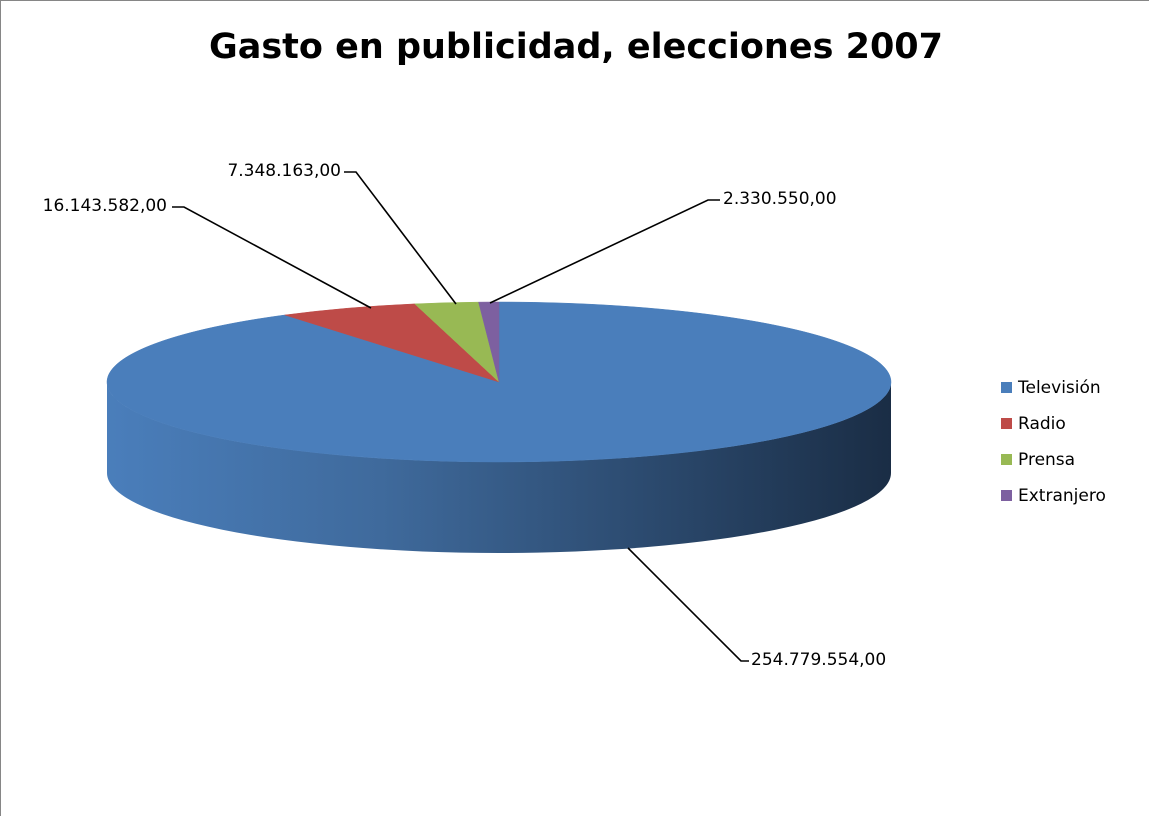  I want to click on legend-item-television: Televisión, so click(1073, 395).